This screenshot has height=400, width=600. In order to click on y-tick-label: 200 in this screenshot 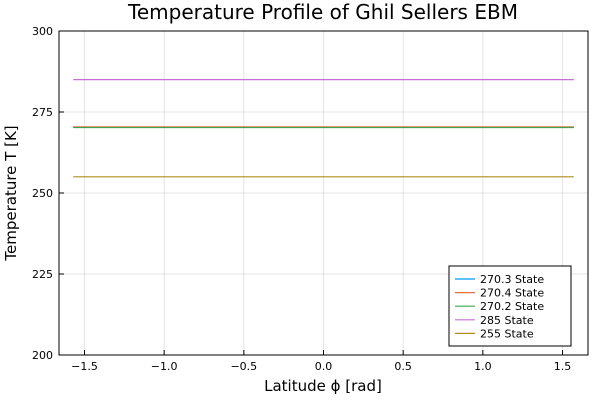, I will do `click(42, 355)`.